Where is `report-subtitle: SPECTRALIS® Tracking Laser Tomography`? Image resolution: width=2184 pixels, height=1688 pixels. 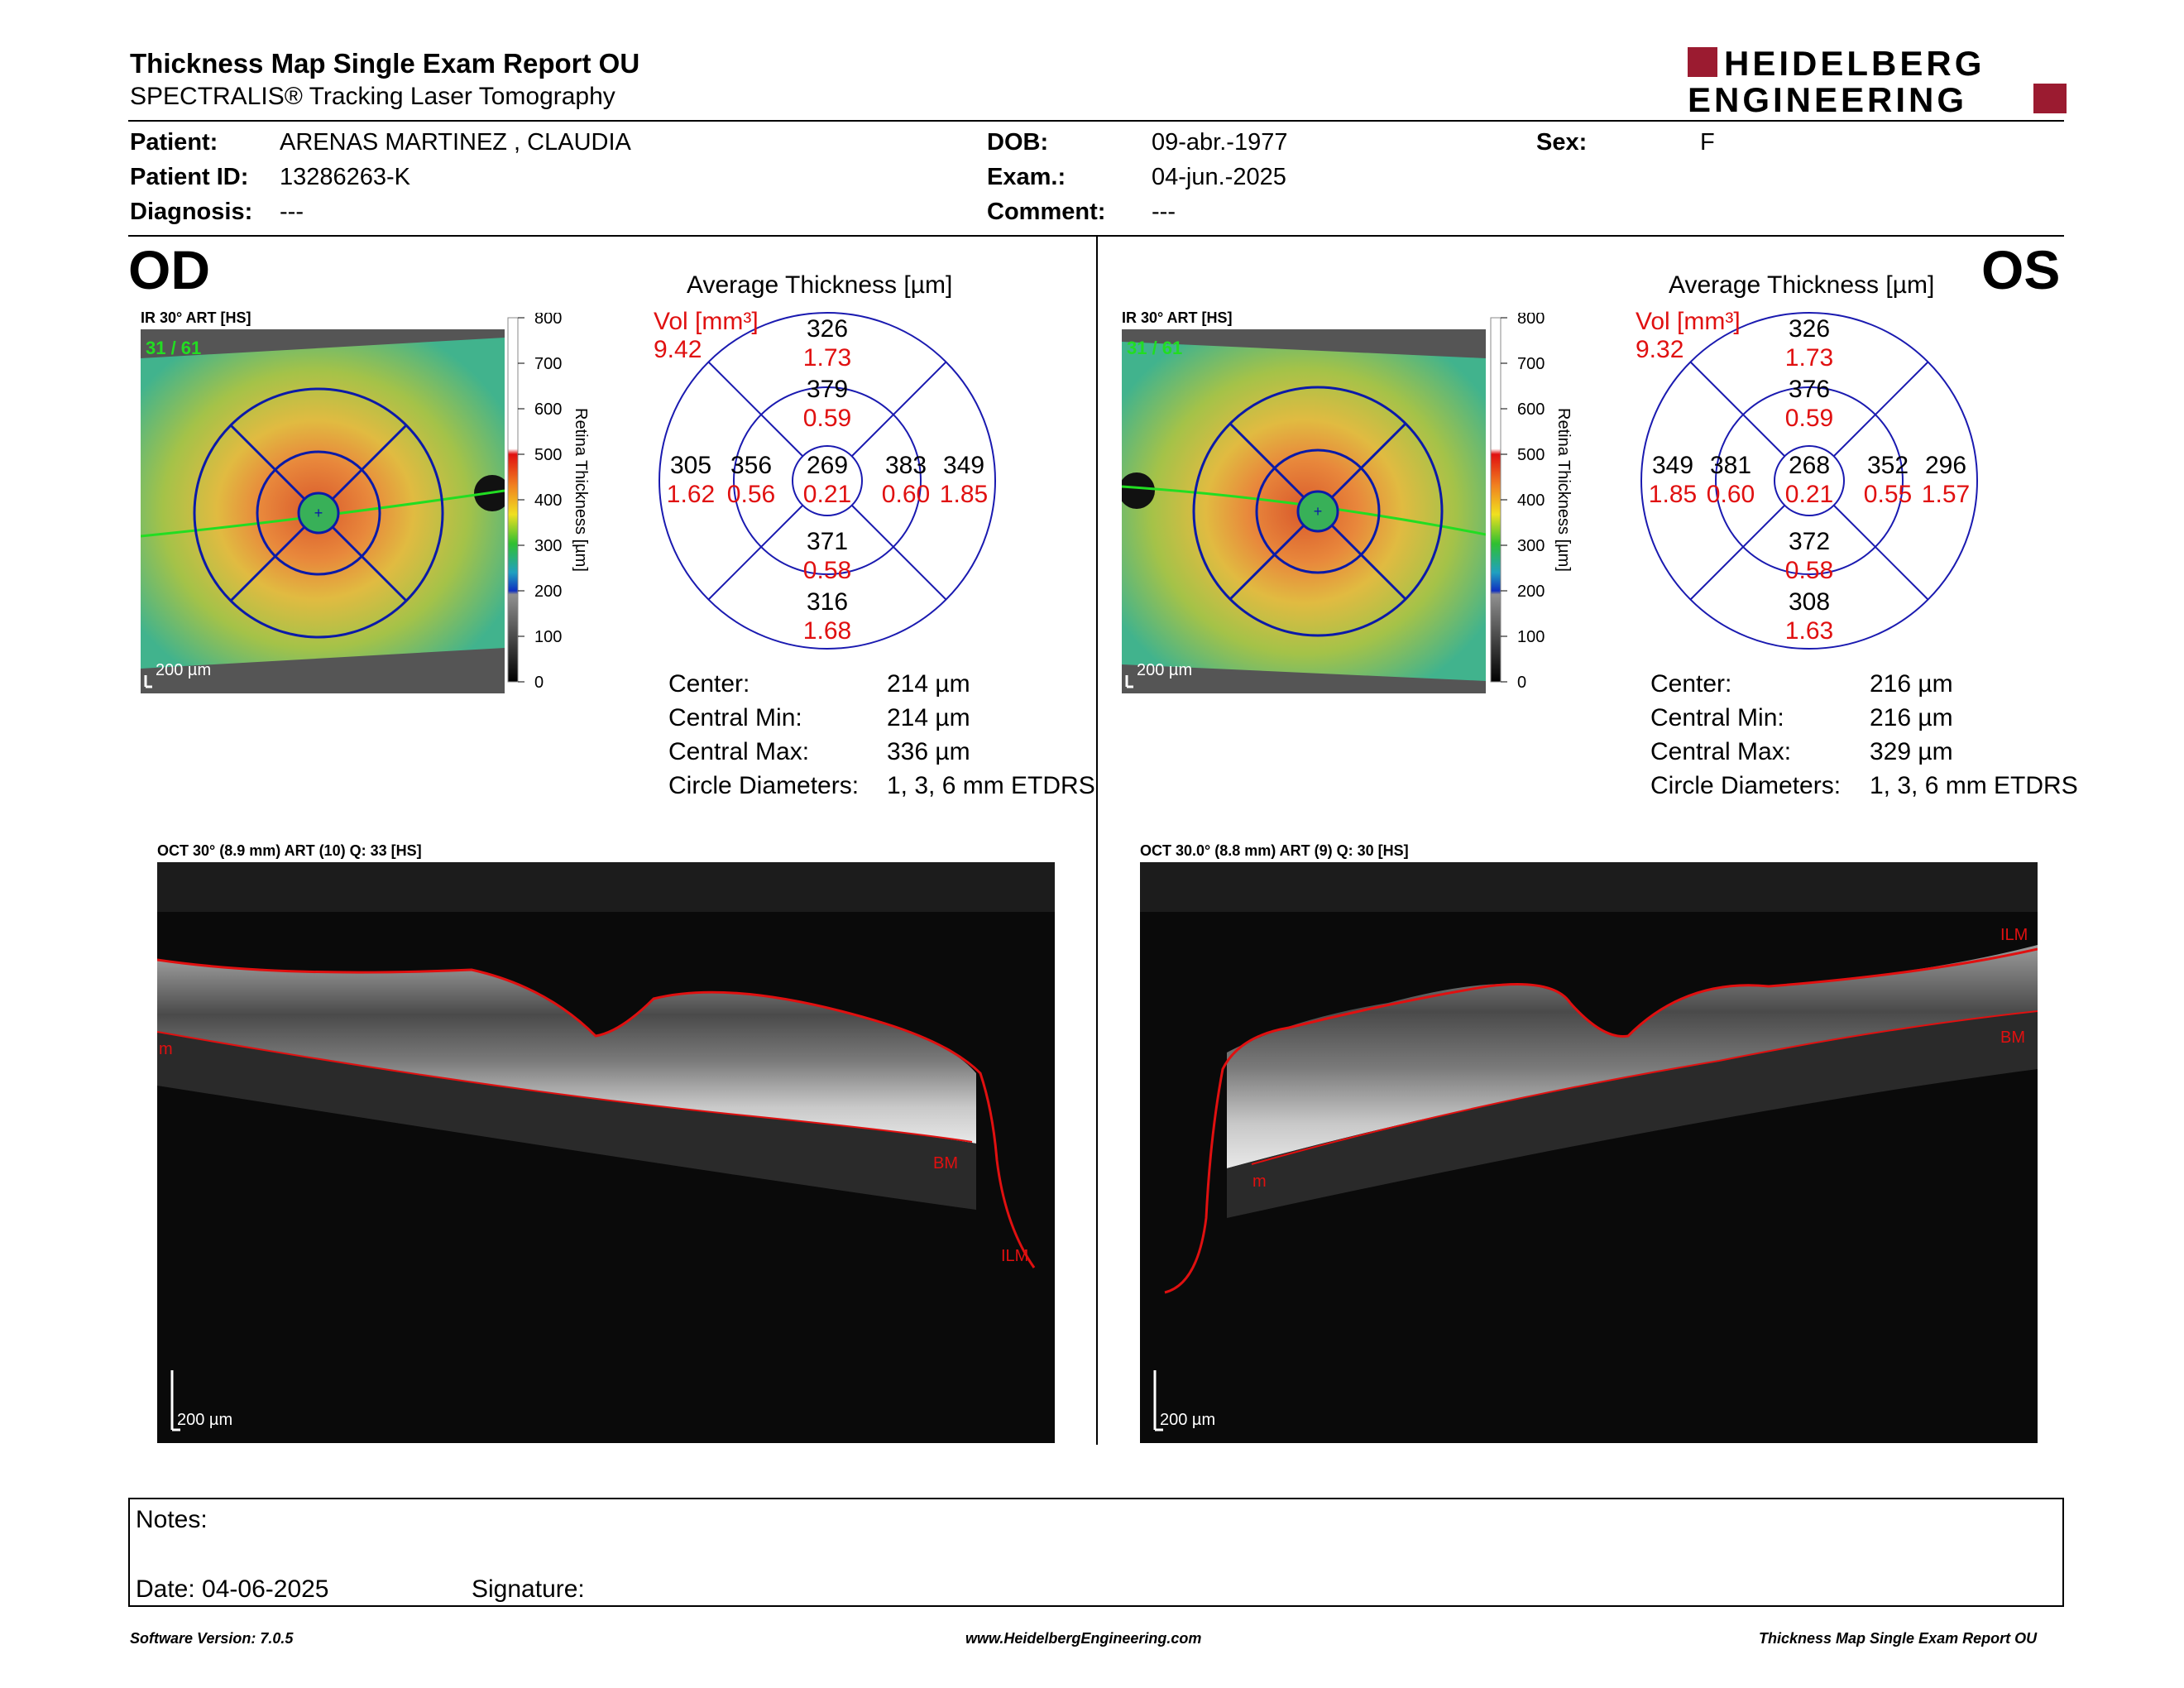
report-subtitle: SPECTRALIS® Tracking Laser Tomography is located at coordinates (372, 96).